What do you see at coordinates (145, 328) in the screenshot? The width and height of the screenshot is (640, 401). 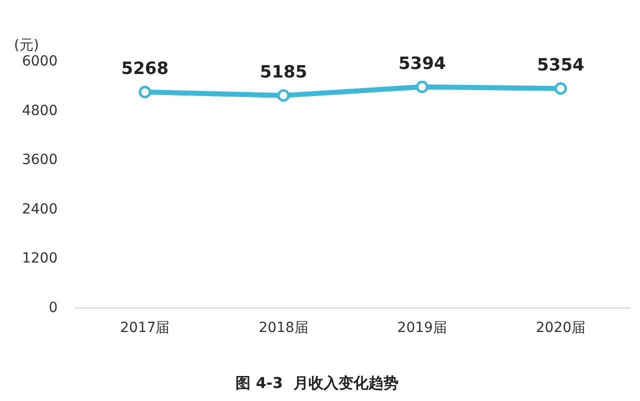 I see `x-tick-label: 2017届` at bounding box center [145, 328].